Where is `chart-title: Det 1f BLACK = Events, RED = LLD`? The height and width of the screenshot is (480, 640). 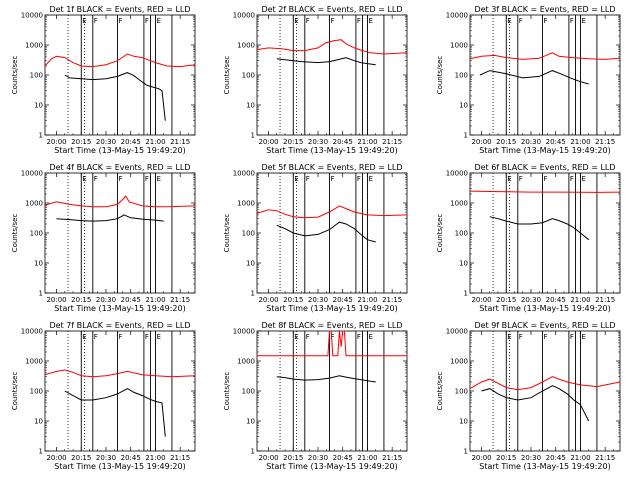 chart-title: Det 1f BLACK = Events, RED = LLD is located at coordinates (119, 9).